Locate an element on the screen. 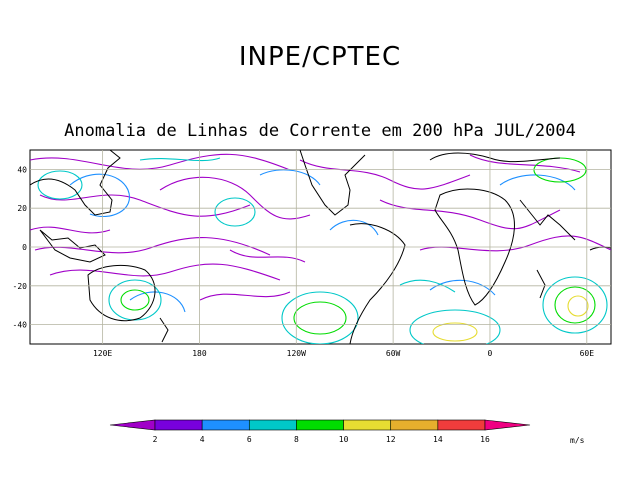 The width and height of the screenshot is (640, 494). colorbar-label: 12 is located at coordinates (391, 439).